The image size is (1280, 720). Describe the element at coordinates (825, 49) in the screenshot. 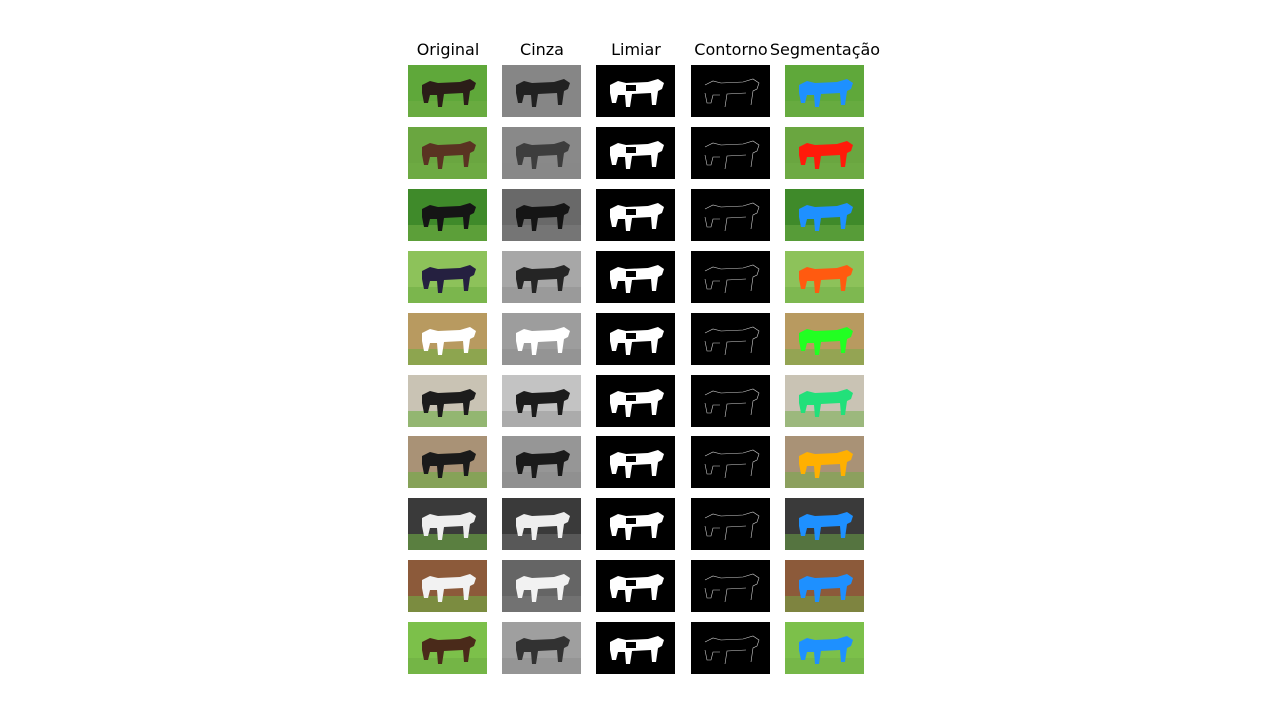

I see `column-header: Segmentação` at that location.